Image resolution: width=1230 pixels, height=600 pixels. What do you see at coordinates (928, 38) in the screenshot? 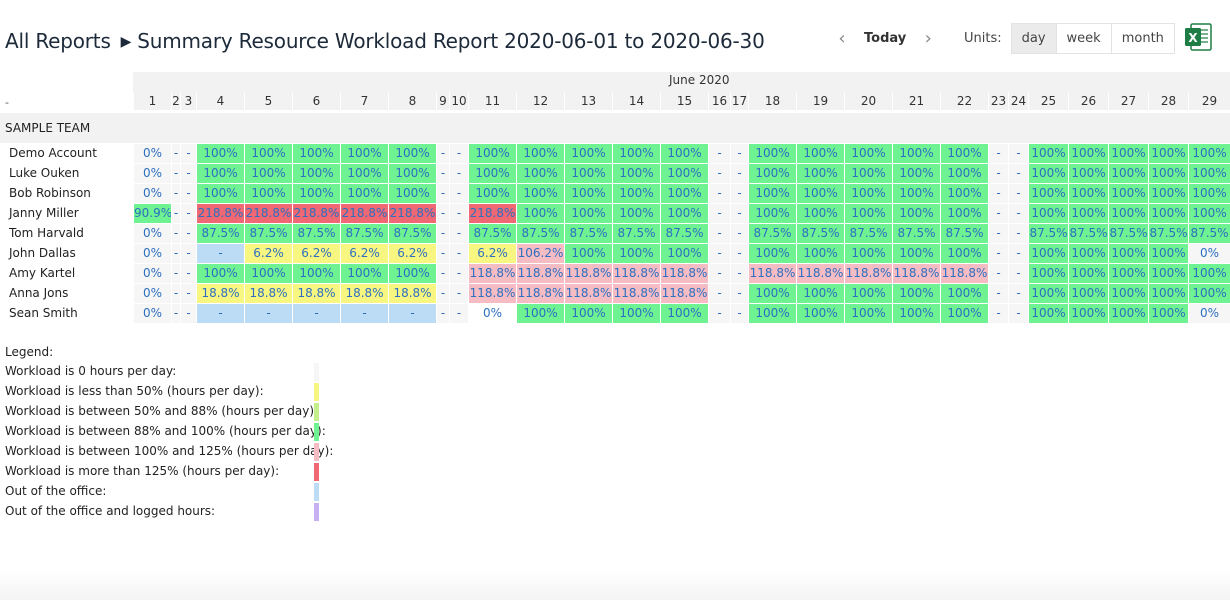
I see `next-period-button: ›` at bounding box center [928, 38].